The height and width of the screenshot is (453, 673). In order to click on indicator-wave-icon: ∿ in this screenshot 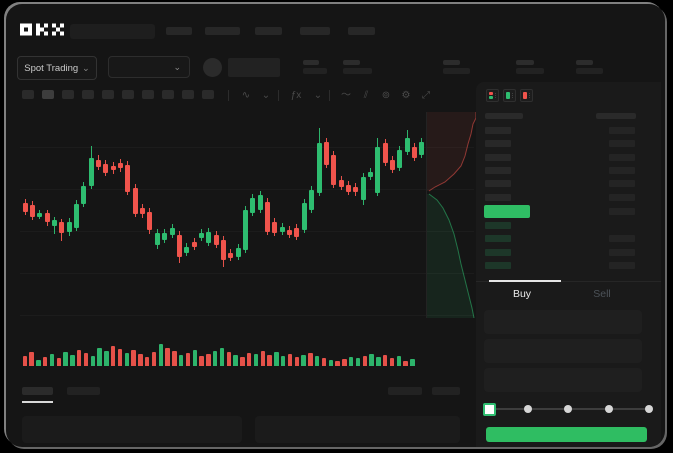, I will do `click(246, 95)`.